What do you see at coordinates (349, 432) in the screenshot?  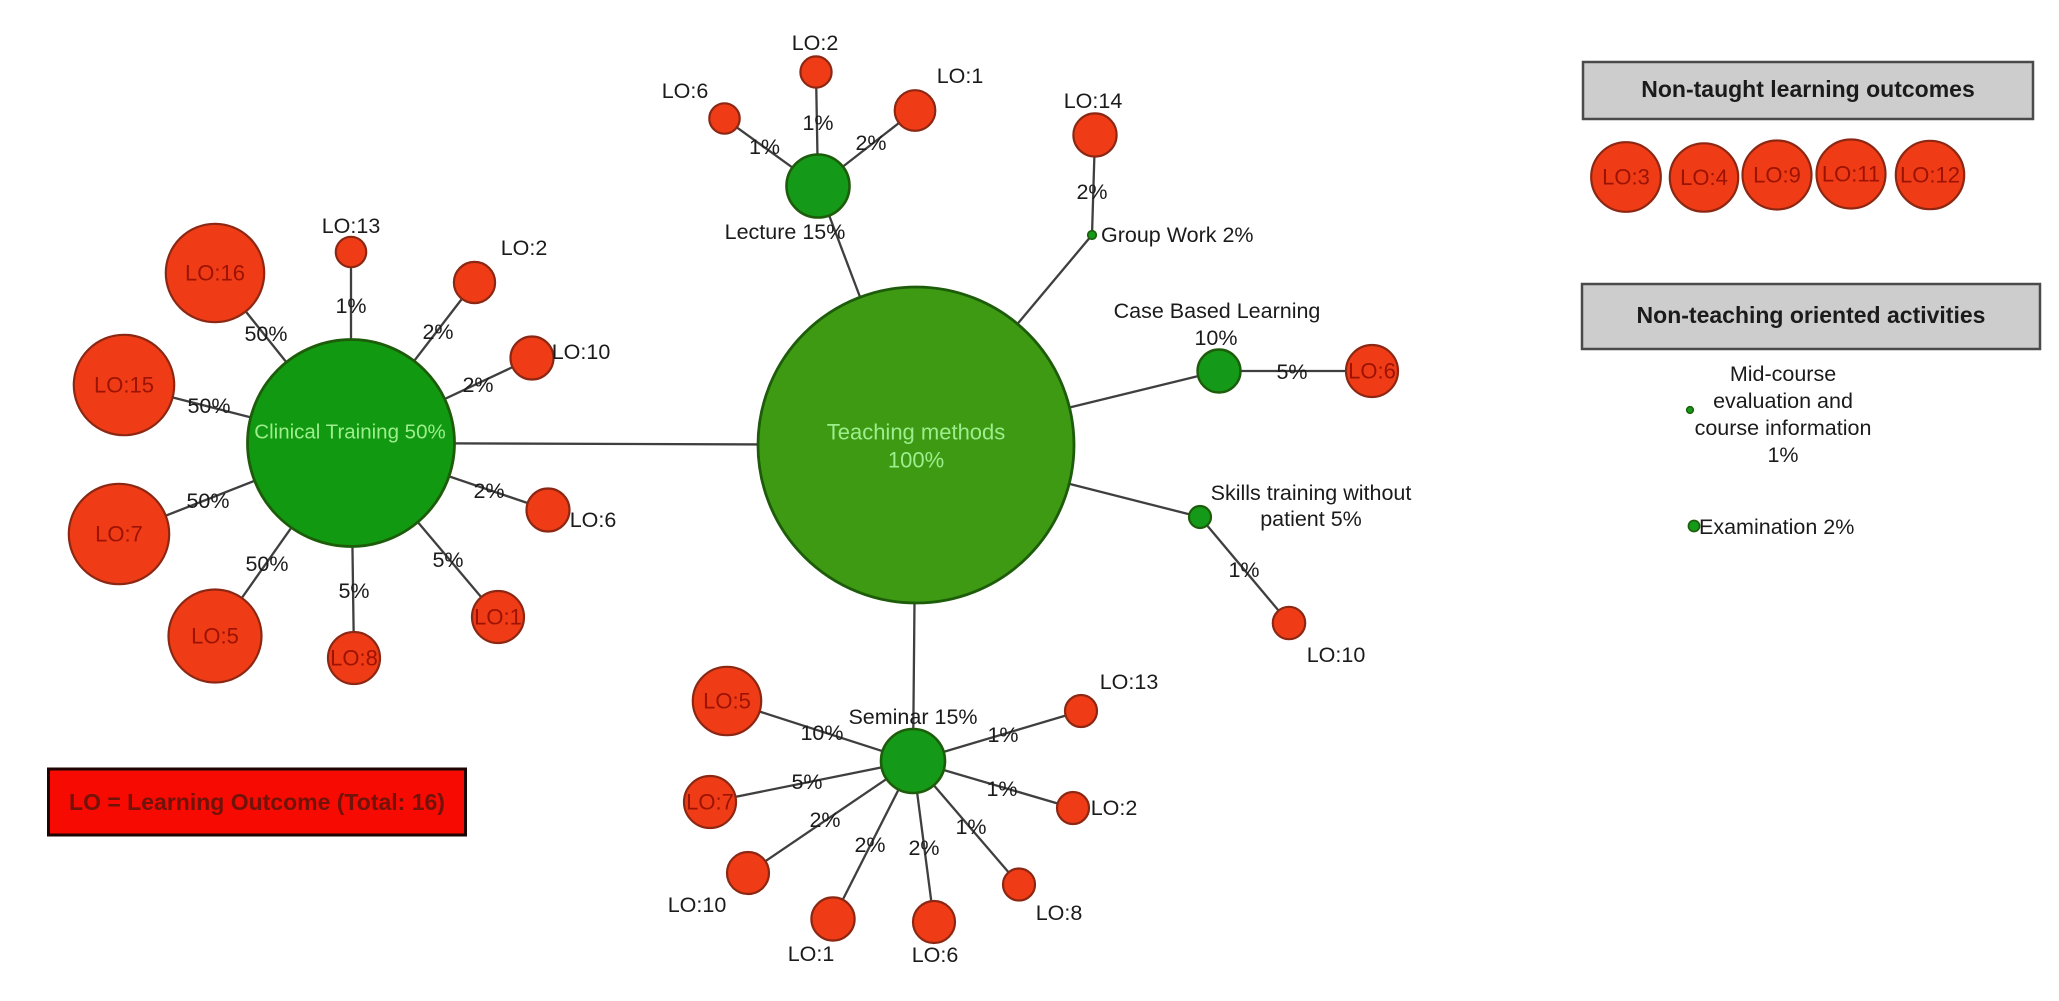 I see `svg-text: Clinical Training 50%` at bounding box center [349, 432].